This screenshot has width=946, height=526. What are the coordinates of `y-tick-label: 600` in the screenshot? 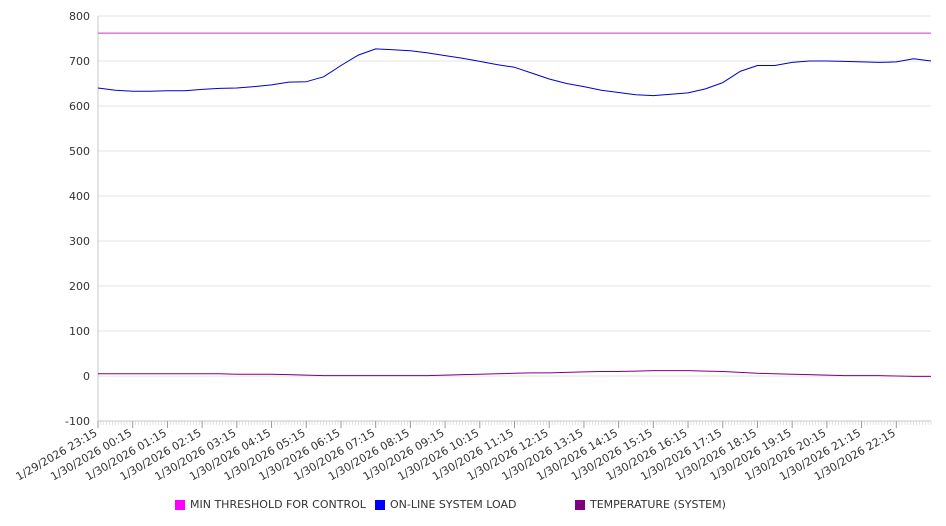 It's located at (79, 106).